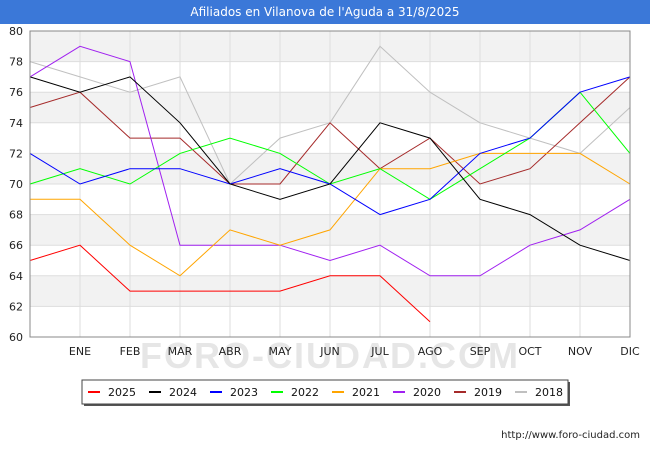 This screenshot has height=450, width=650. What do you see at coordinates (354, 351) in the screenshot?
I see `x-tick-labels: ENE FEB MAR ABR MAY JUN JUL AGO SEP OCT NOV DIC` at bounding box center [354, 351].